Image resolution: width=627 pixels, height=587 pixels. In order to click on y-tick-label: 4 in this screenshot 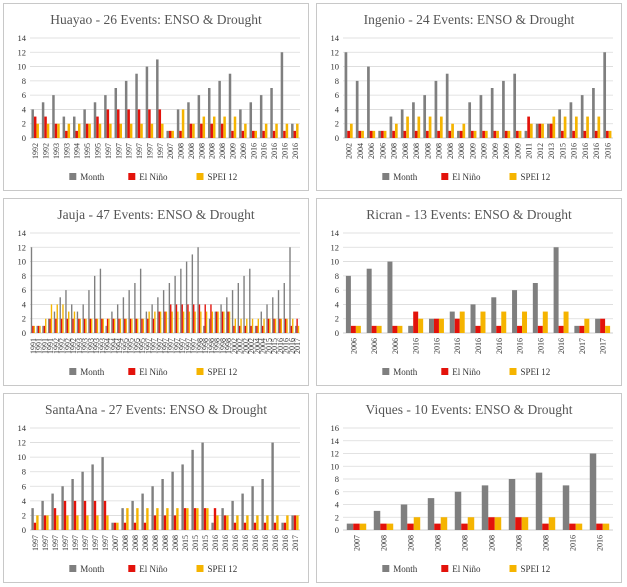, I will do `click(337, 505)`.